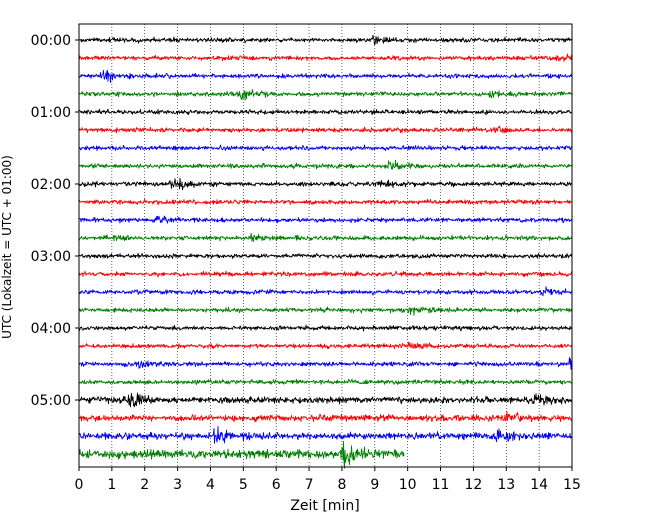 This screenshot has width=650, height=520. I want to click on x-tick-label: 4, so click(210, 485).